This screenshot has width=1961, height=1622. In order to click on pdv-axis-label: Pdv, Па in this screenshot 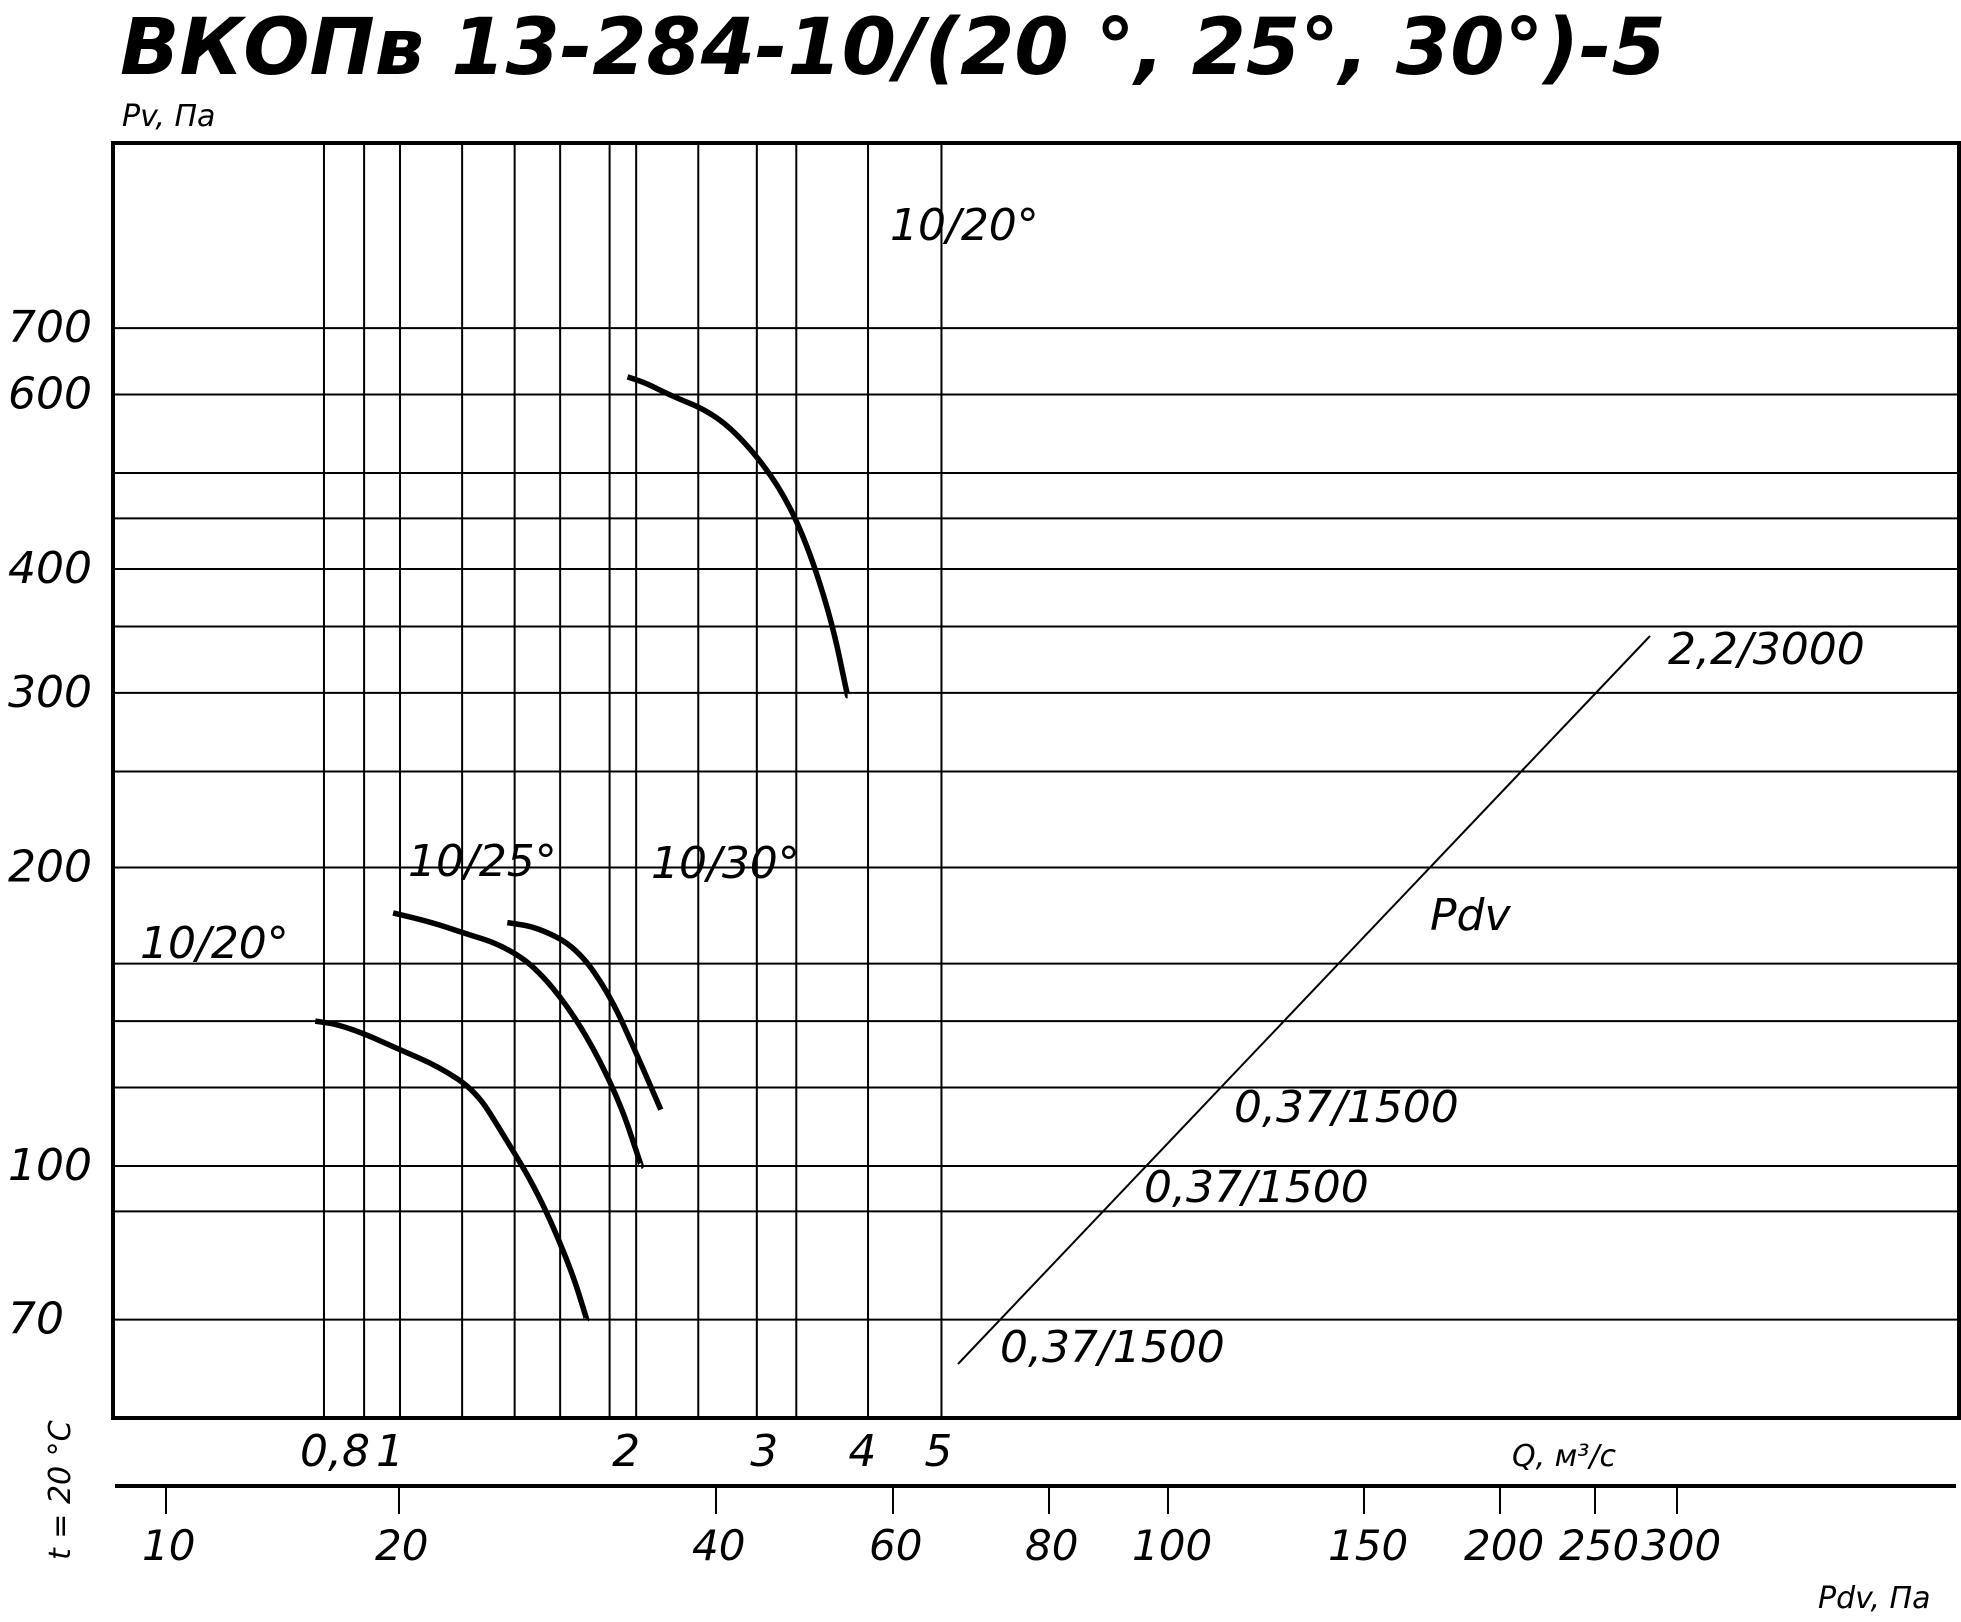, I will do `click(1874, 1598)`.